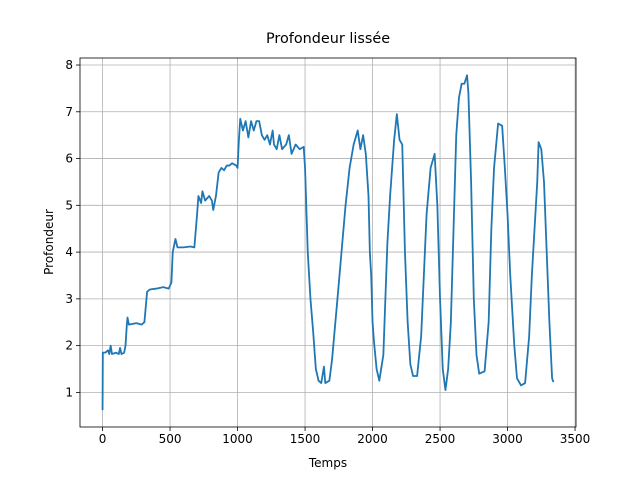 The width and height of the screenshot is (640, 480). I want to click on x-tick-label: 2500, so click(440, 439).